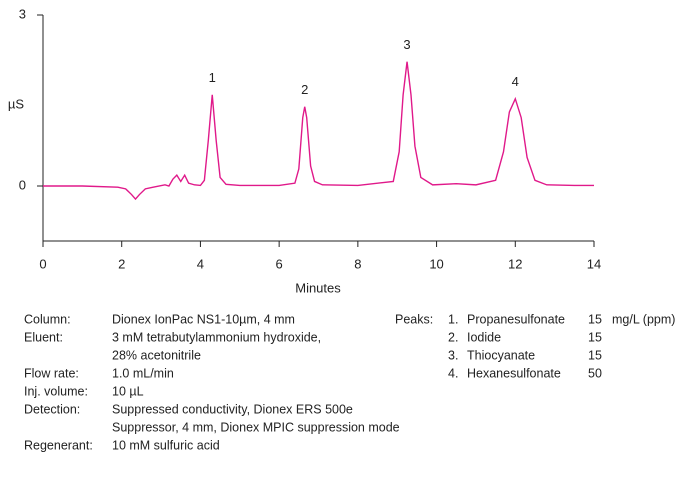  What do you see at coordinates (453, 337) in the screenshot?
I see `peak-cell: 2.` at bounding box center [453, 337].